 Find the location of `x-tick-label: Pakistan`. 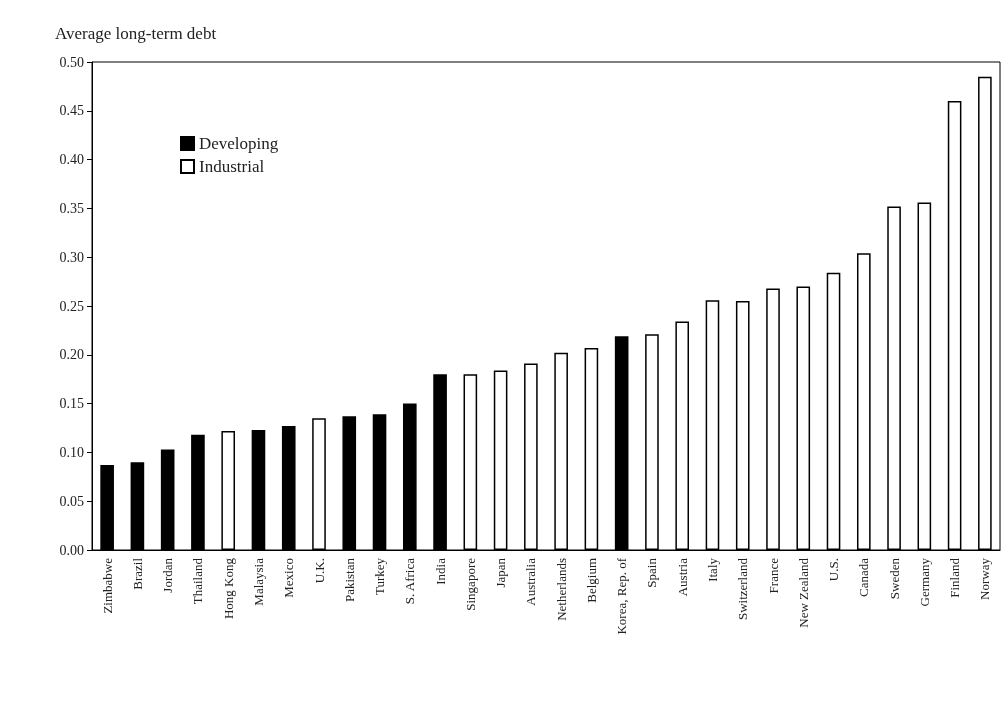

x-tick-label: Pakistan is located at coordinates (349, 580).